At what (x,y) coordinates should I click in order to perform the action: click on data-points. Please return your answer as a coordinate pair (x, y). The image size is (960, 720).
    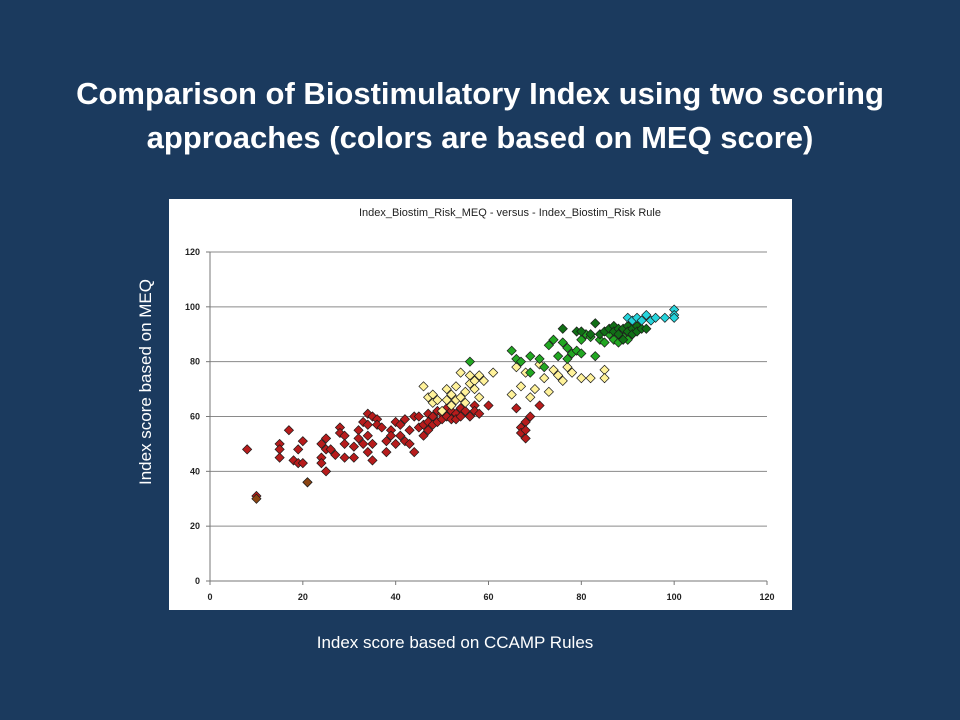
    Looking at the image, I should click on (461, 404).